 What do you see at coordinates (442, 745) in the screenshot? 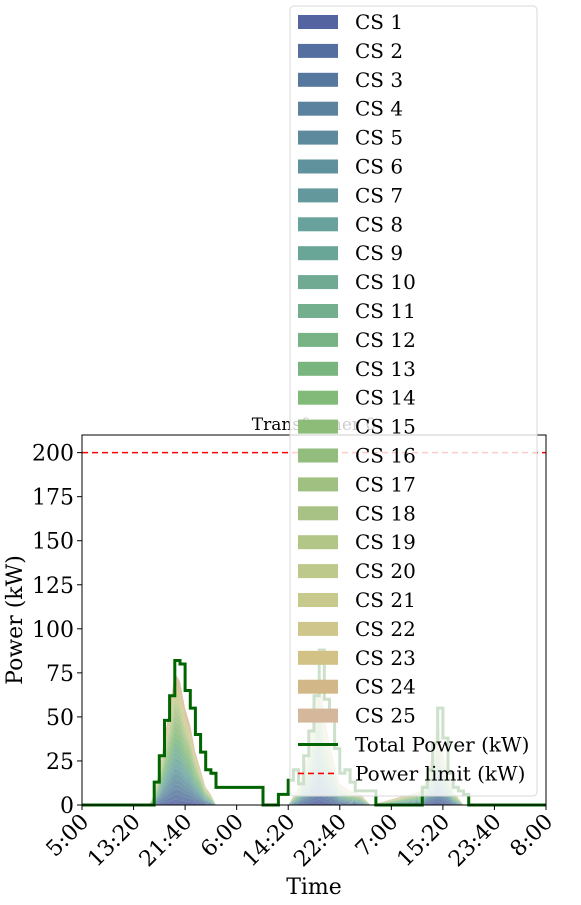
I see `legend-label-total-power: Total Power (kW)` at bounding box center [442, 745].